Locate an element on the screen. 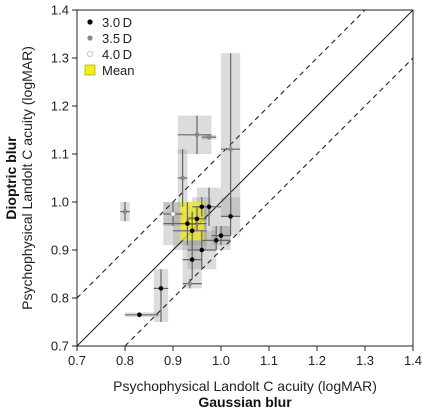 This screenshot has width=424, height=413. data-point-s0-p4 is located at coordinates (192, 259).